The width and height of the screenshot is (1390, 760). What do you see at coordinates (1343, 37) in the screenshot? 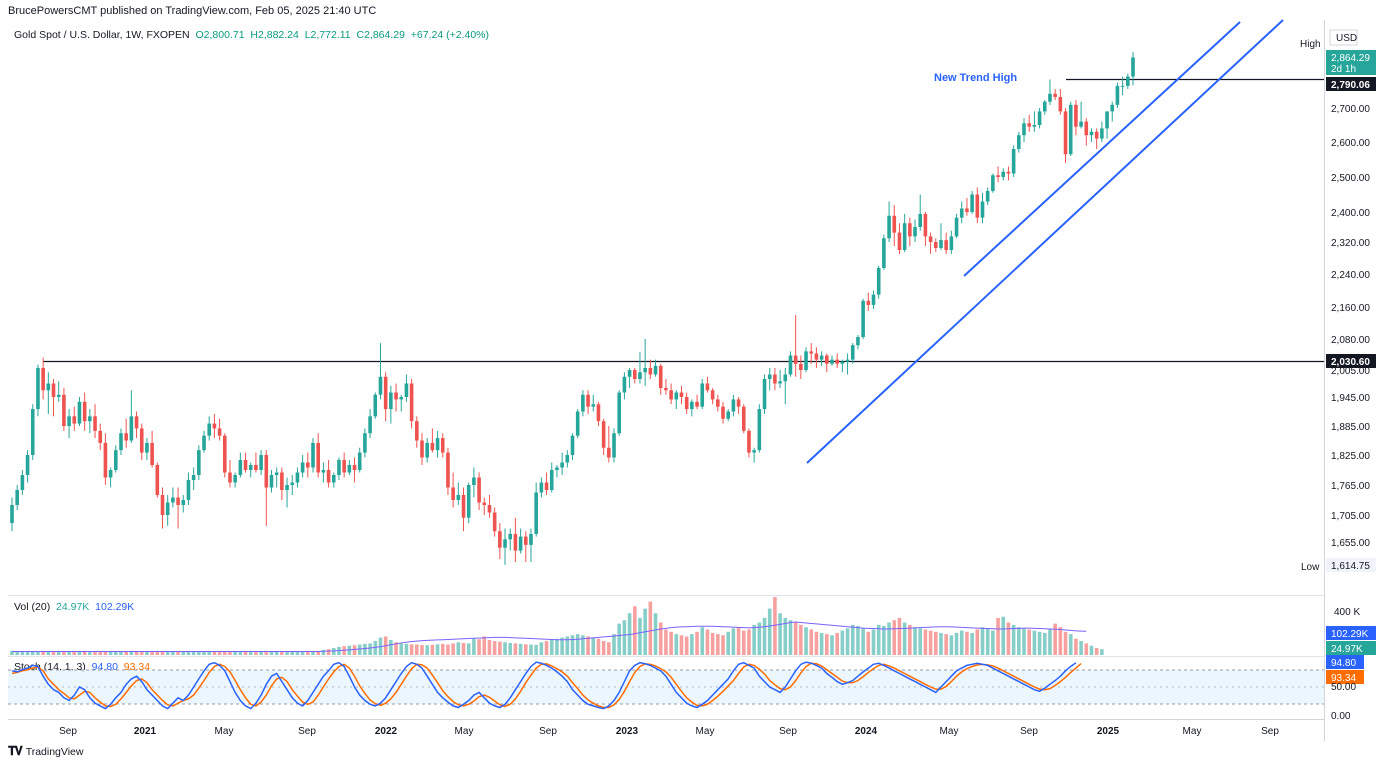
I see `currency-box` at bounding box center [1343, 37].